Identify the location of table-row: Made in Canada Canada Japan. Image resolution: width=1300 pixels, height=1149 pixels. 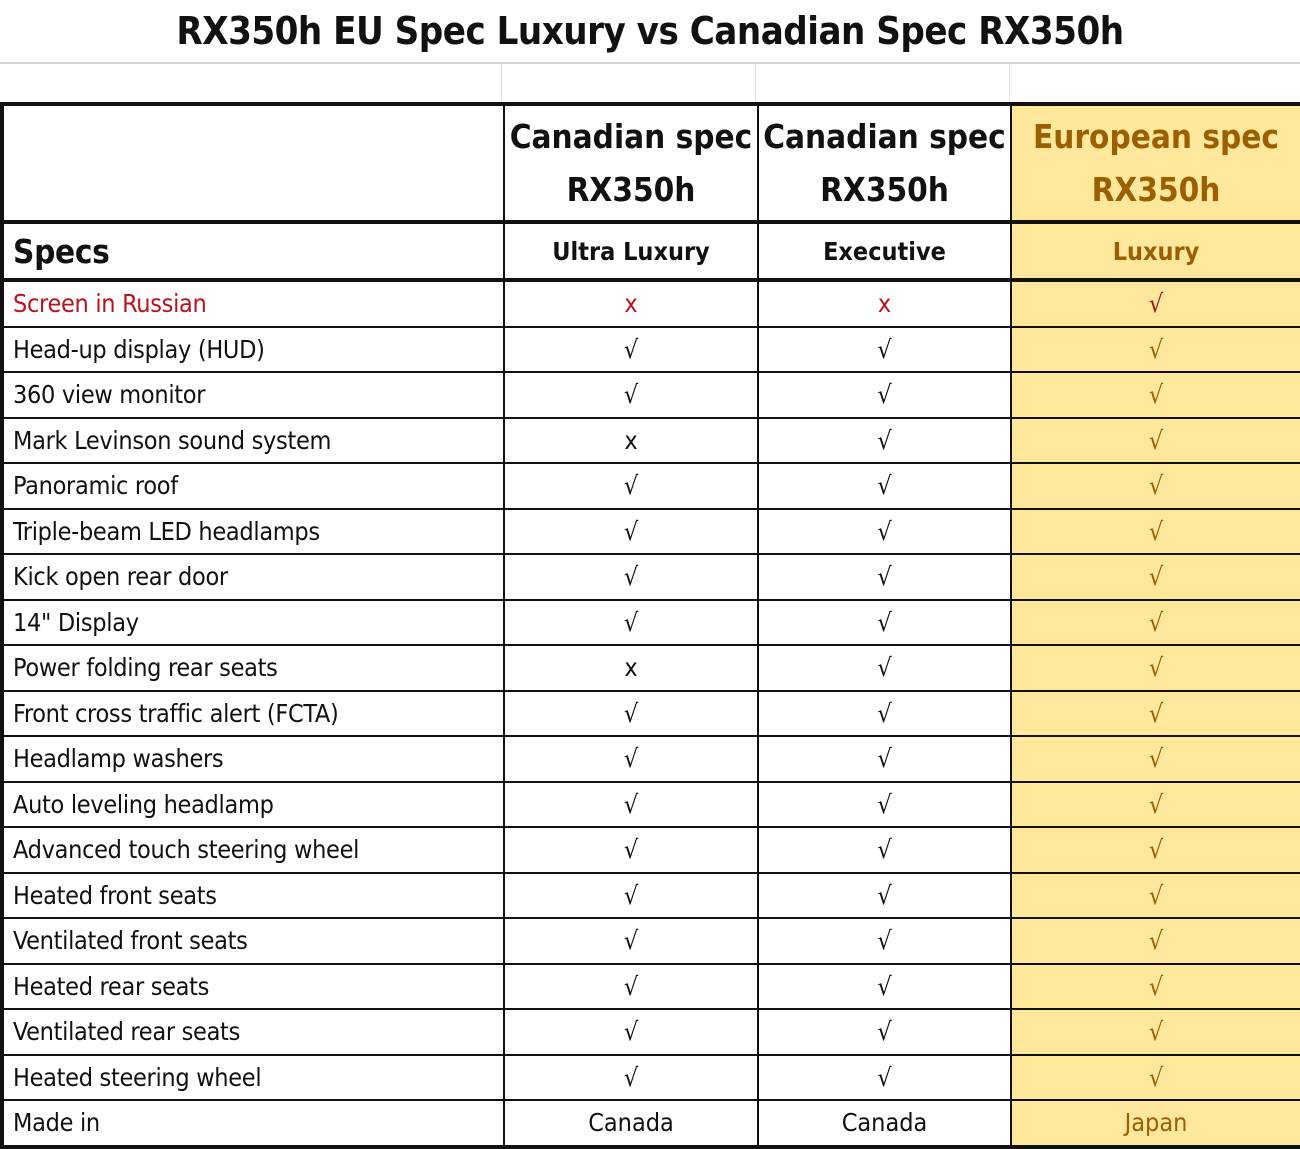
(650, 1124).